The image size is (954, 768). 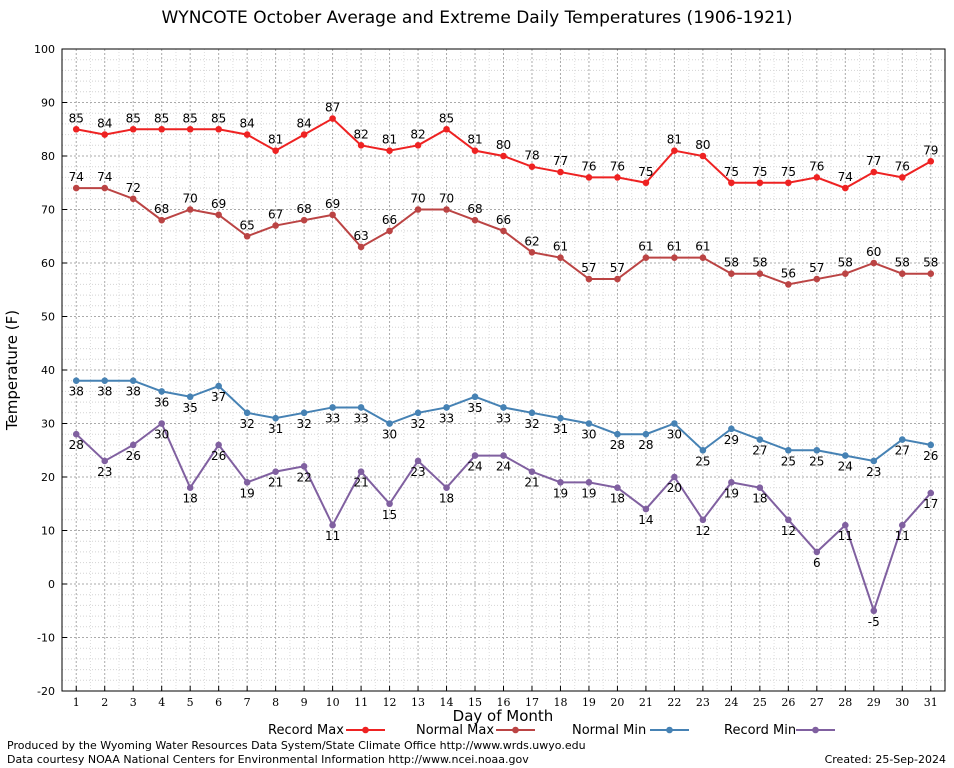 What do you see at coordinates (560, 702) in the screenshot?
I see `x-tick-label: 18` at bounding box center [560, 702].